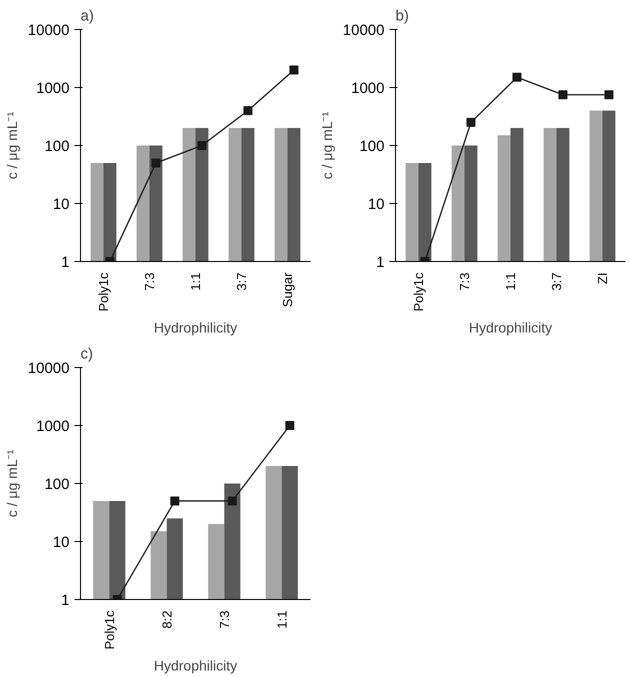 Image resolution: width=630 pixels, height=677 pixels. I want to click on x-tick-label: 8:2, so click(166, 619).